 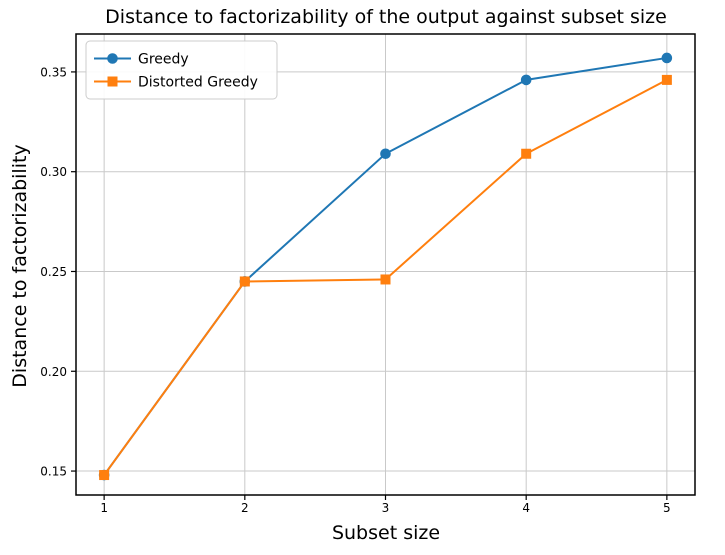 What do you see at coordinates (198, 83) in the screenshot?
I see `legend-label-distorted-greedy: Distorted Greedy` at bounding box center [198, 83].